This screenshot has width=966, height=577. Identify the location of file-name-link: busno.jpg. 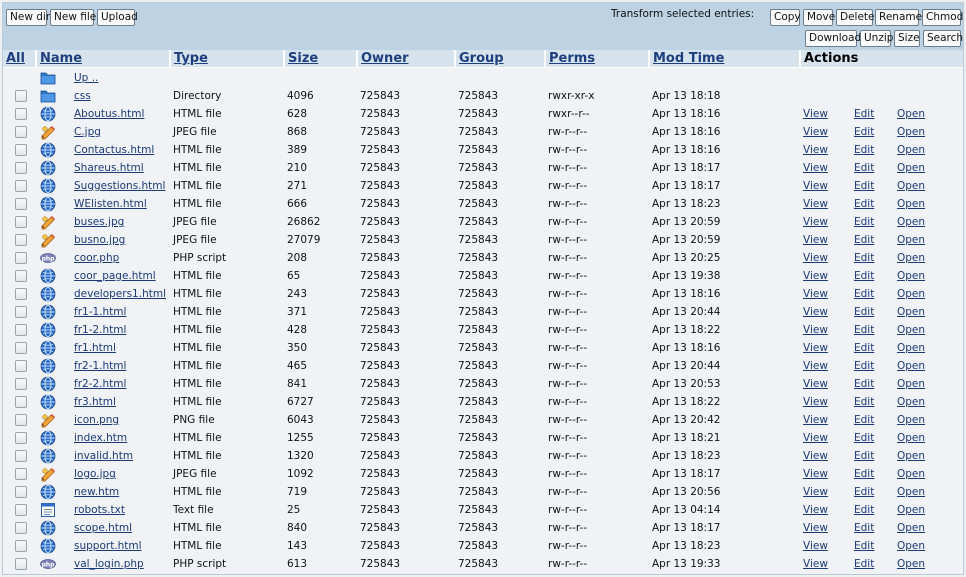
(100, 240).